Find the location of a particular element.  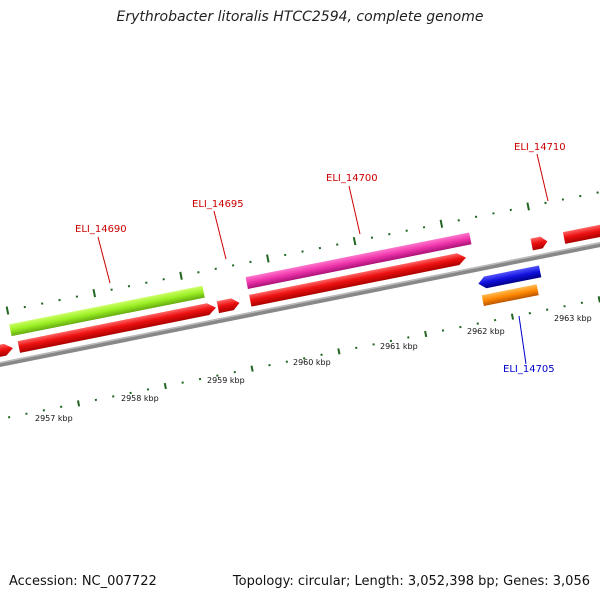

svg-text: ELI_14690 is located at coordinates (101, 229).